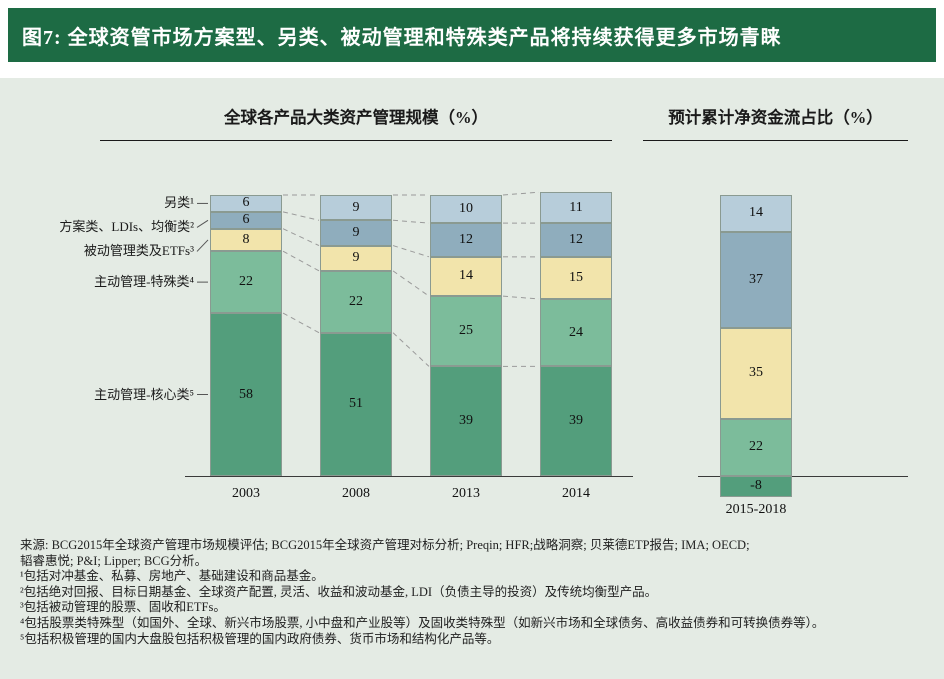 The width and height of the screenshot is (944, 679). Describe the element at coordinates (144, 394) in the screenshot. I see `category-label: 主动管理-核心类⁵` at that location.